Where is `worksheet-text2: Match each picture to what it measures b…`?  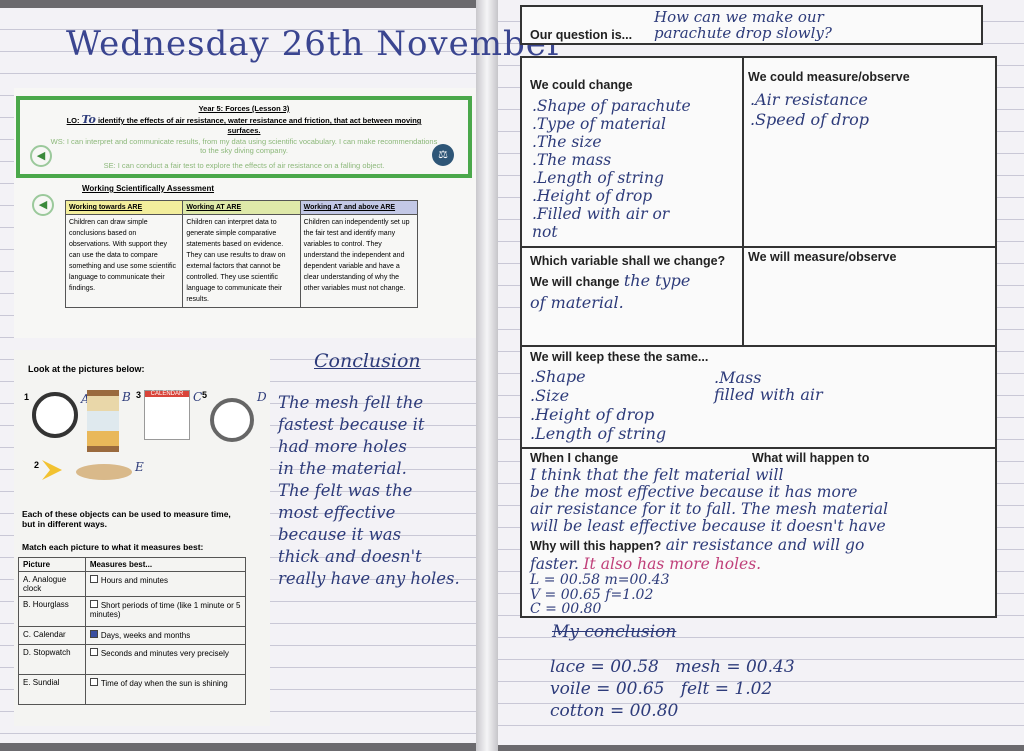 worksheet-text2: Match each picture to what it measures b… is located at coordinates (113, 547).